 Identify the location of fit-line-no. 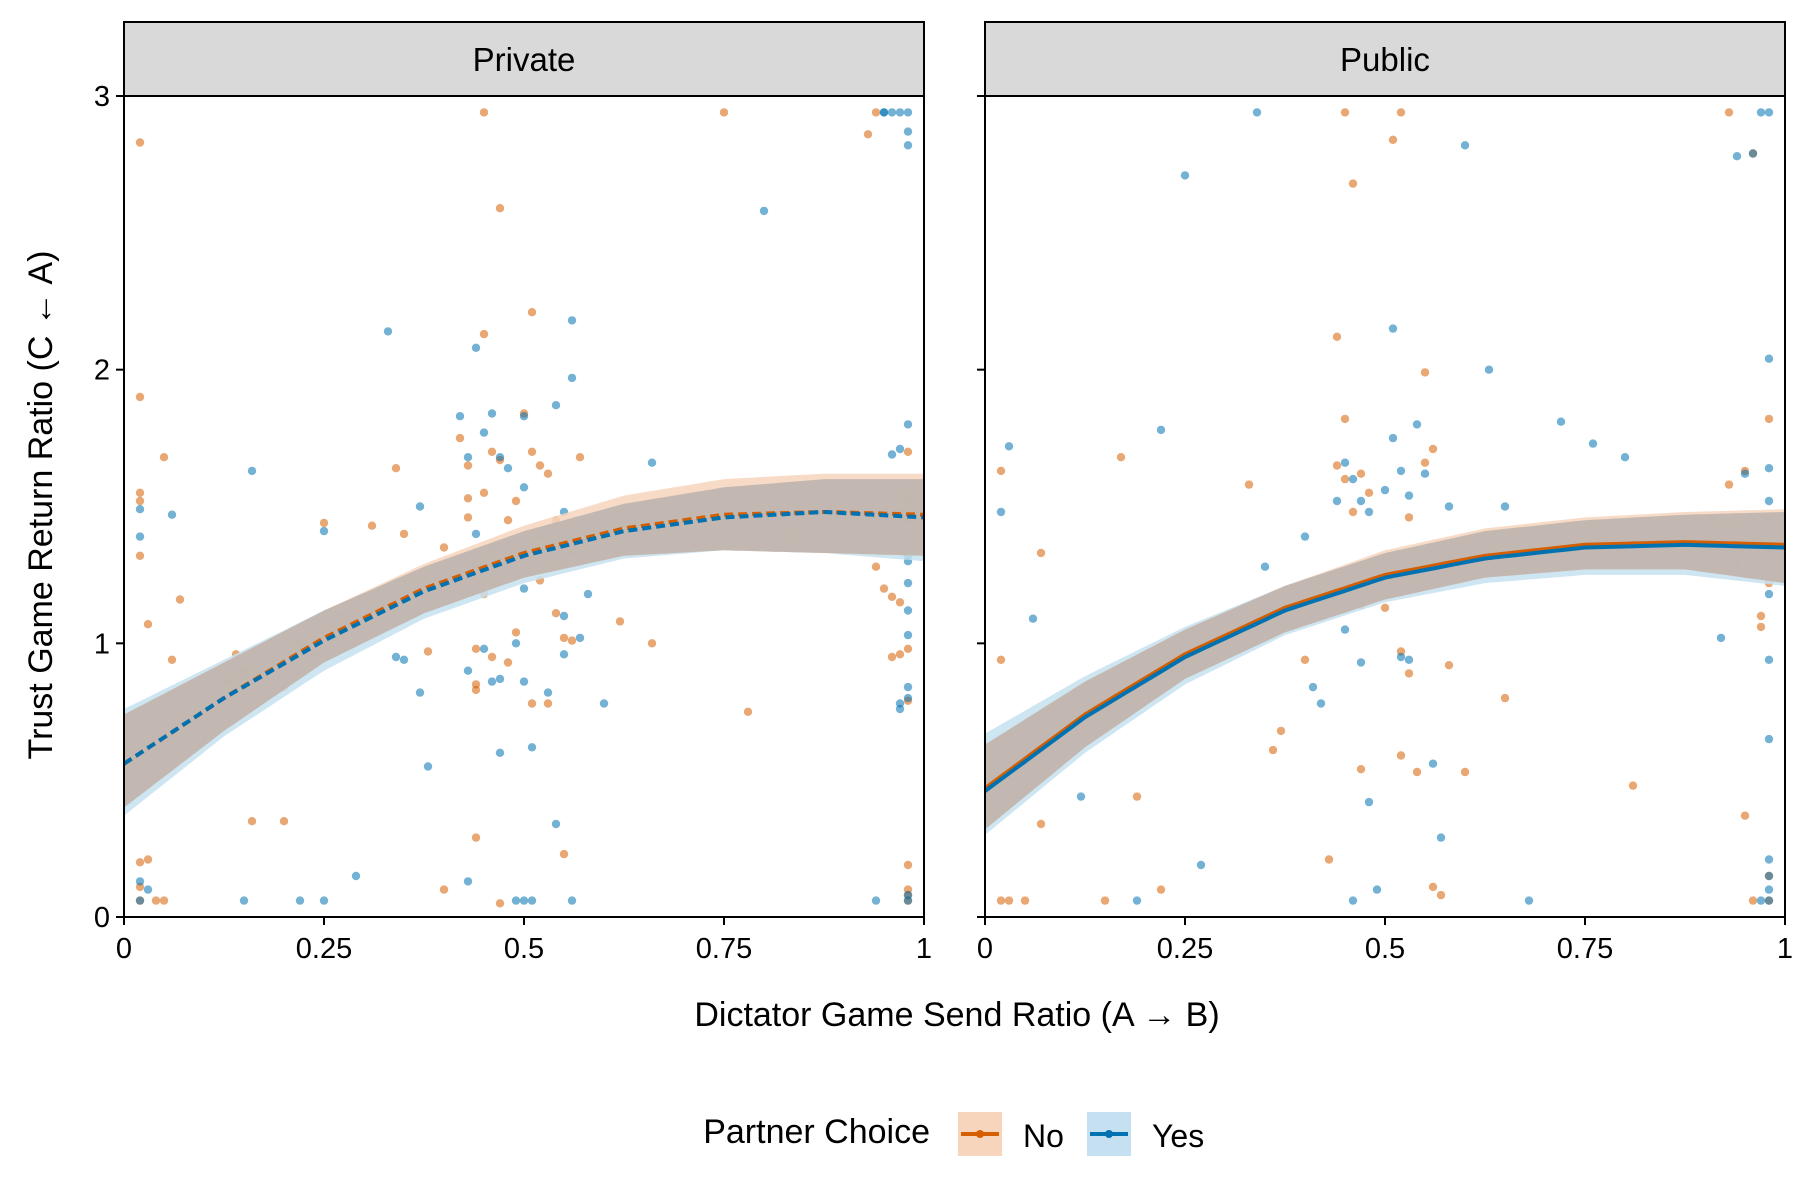
(1385, 665).